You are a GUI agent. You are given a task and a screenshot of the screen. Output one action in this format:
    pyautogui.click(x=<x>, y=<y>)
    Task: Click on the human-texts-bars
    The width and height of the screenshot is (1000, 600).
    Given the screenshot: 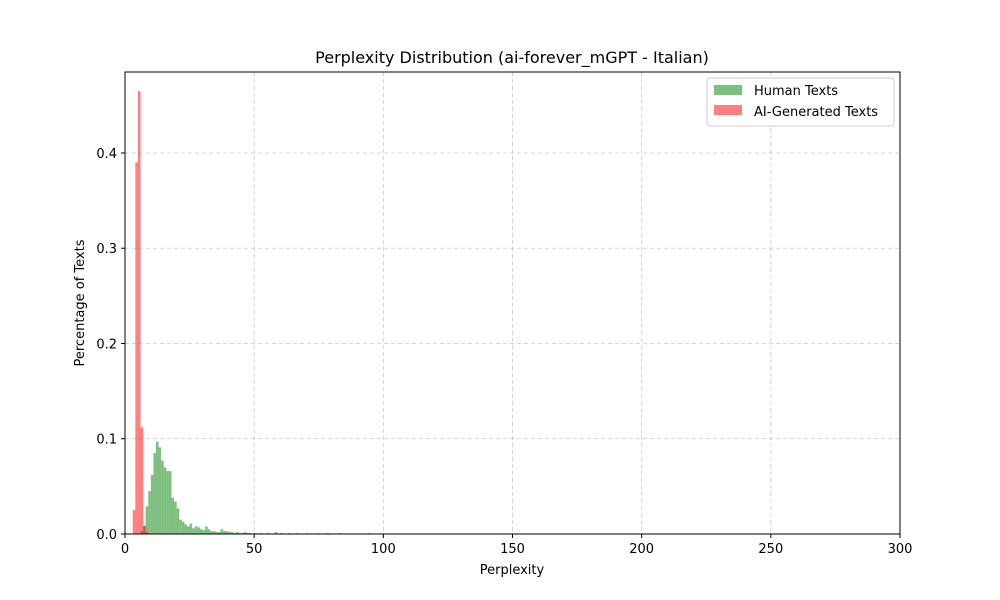 What is the action you would take?
    pyautogui.click(x=255, y=487)
    